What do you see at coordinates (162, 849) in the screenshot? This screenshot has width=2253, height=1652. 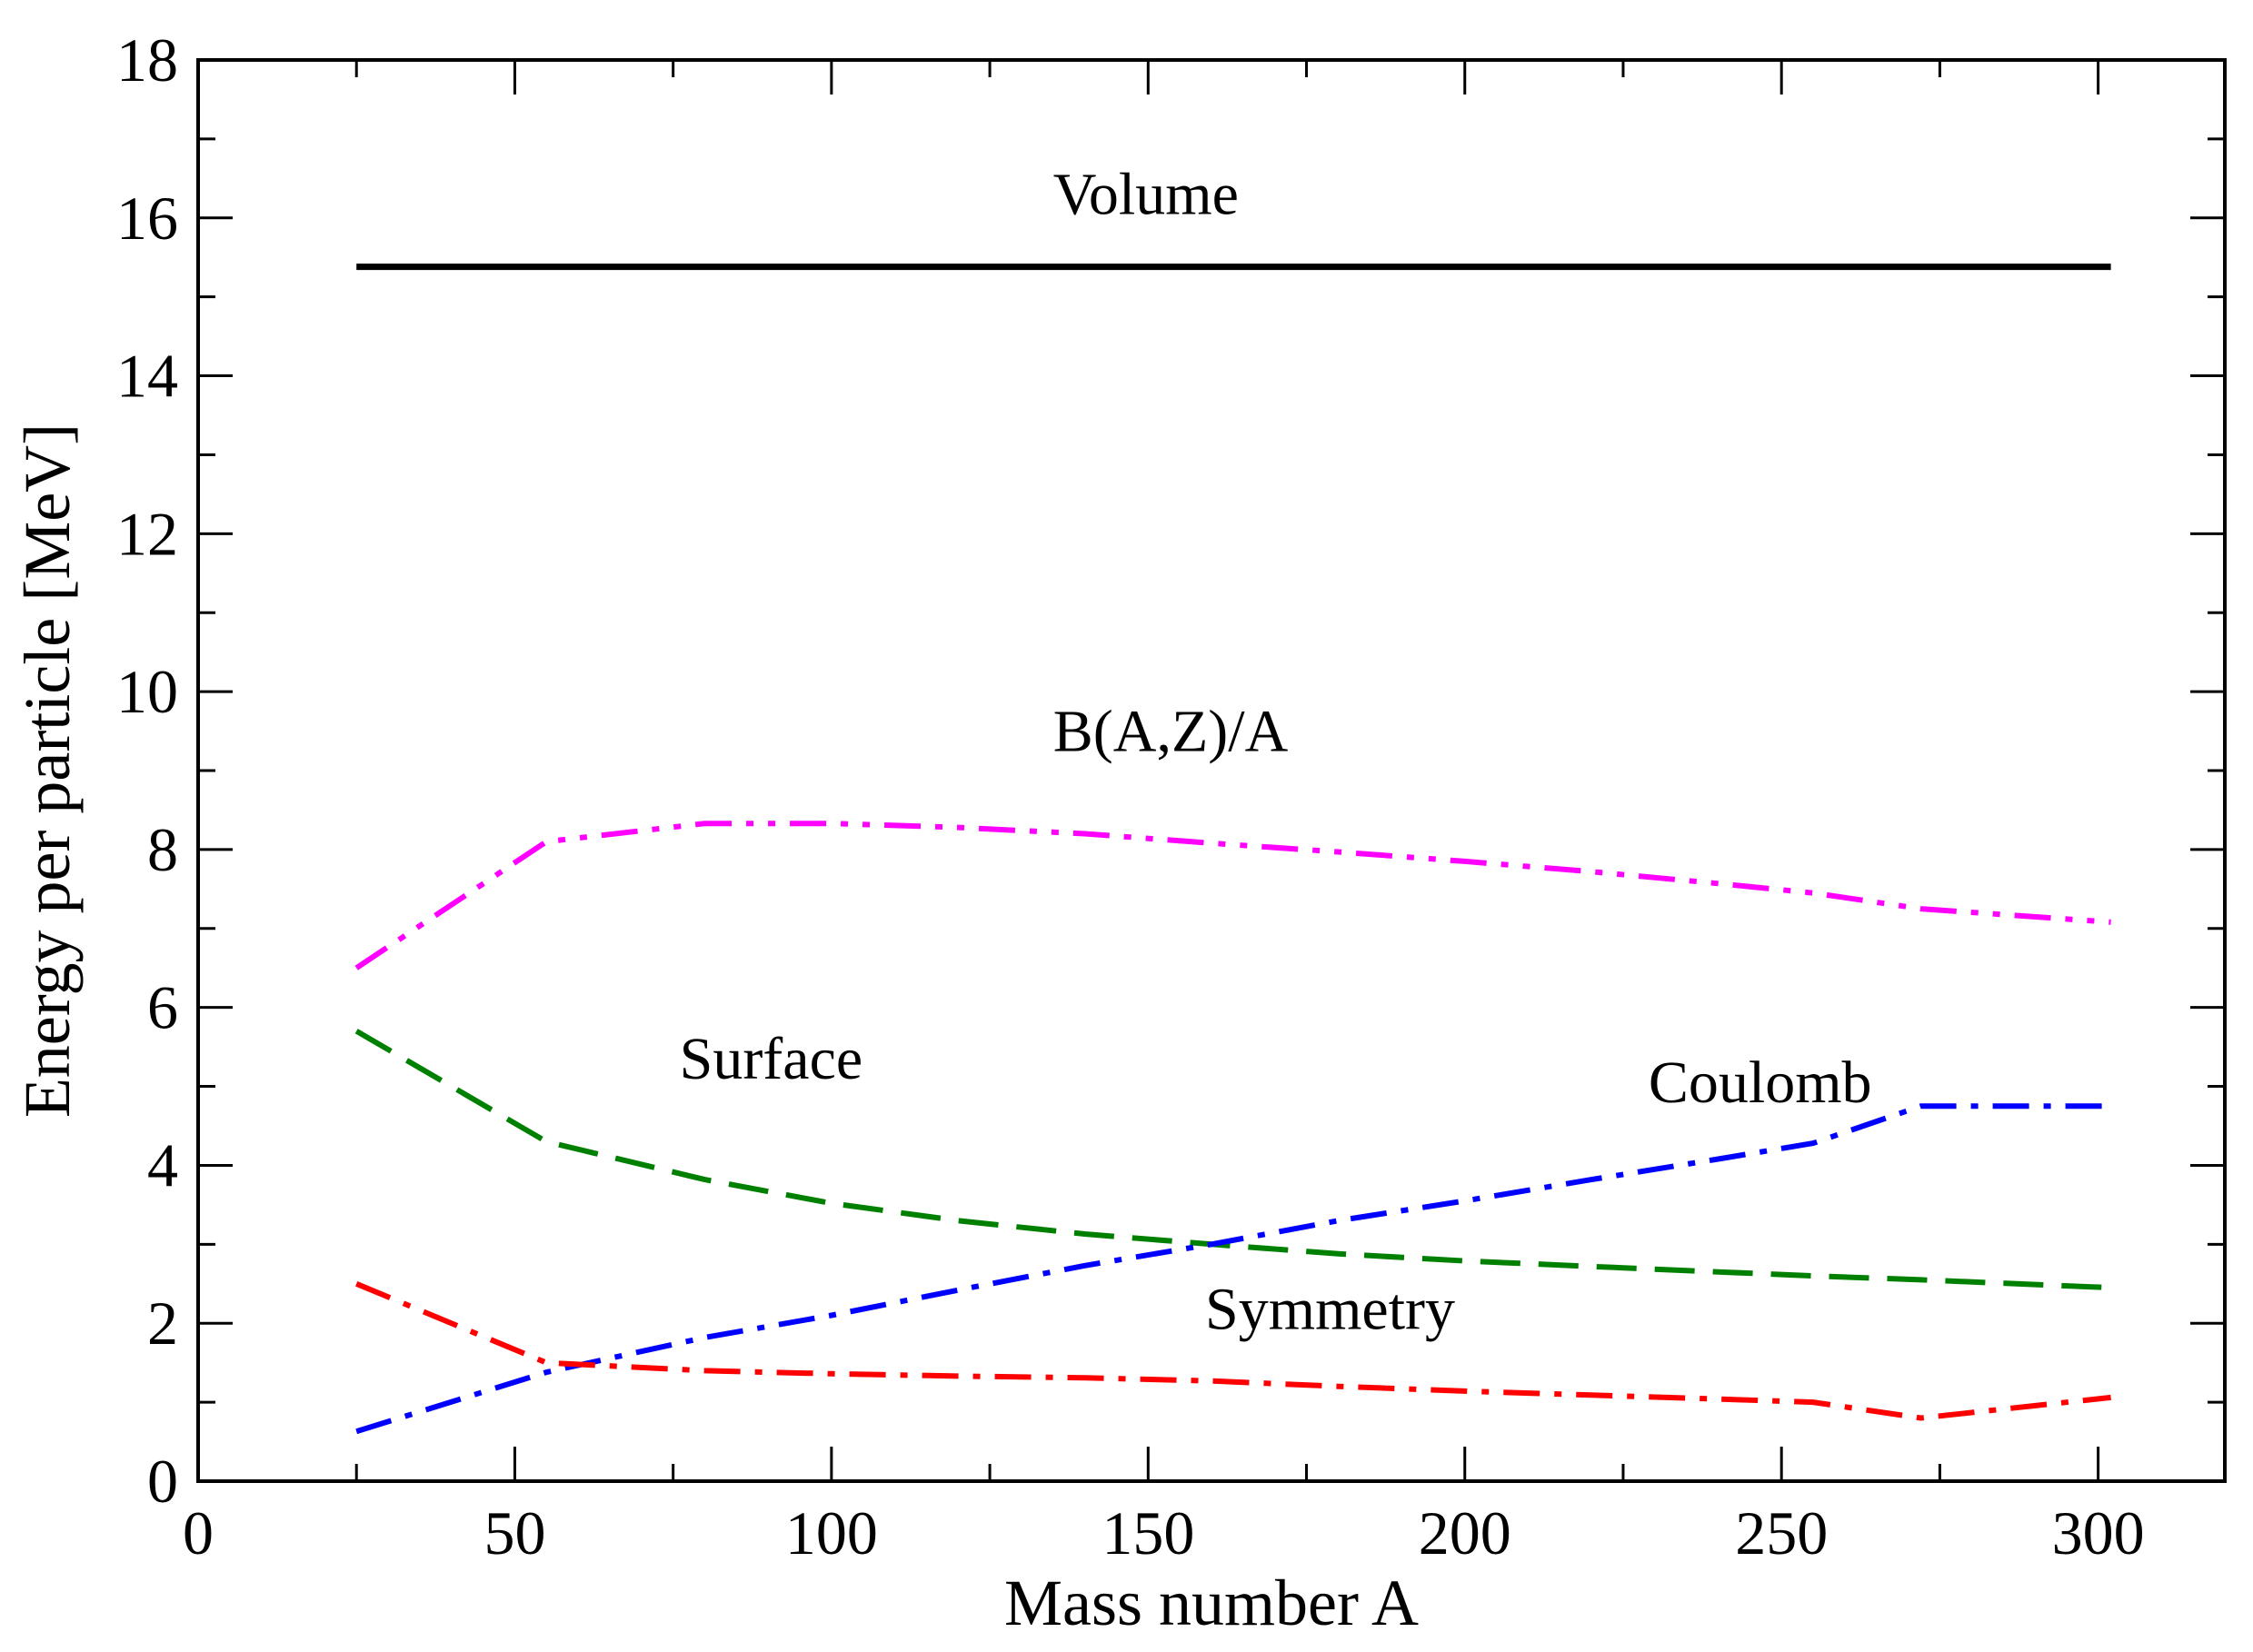 I see `y-tick-label: 8` at bounding box center [162, 849].